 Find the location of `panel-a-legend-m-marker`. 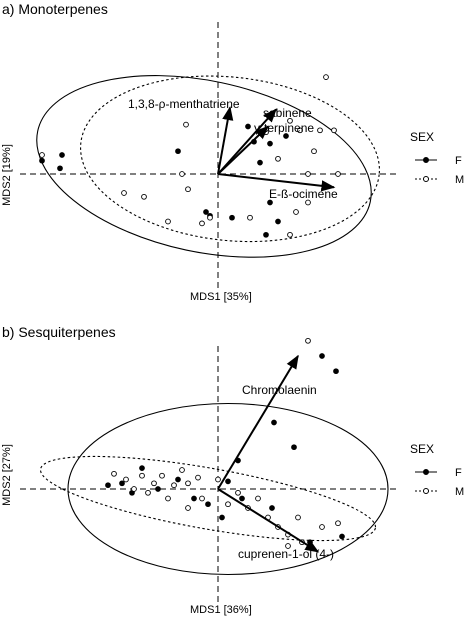

panel-a-legend-m-marker is located at coordinates (426, 179).